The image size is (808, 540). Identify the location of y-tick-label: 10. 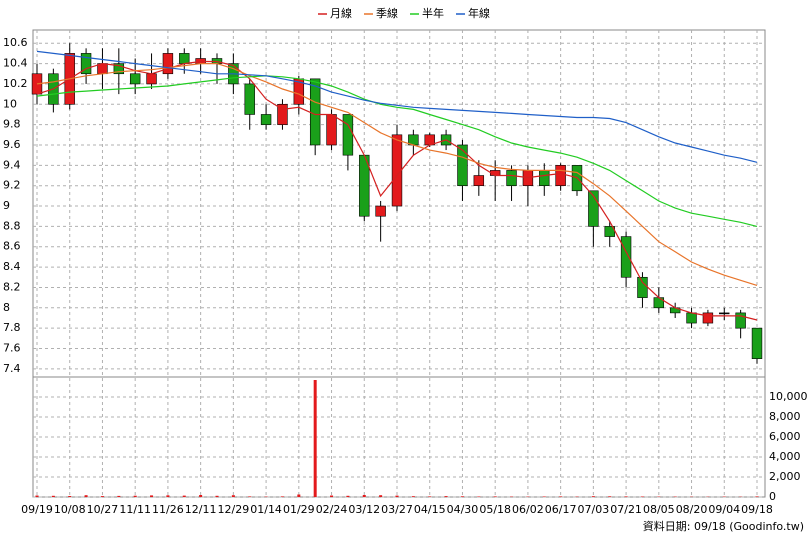
(10, 103).